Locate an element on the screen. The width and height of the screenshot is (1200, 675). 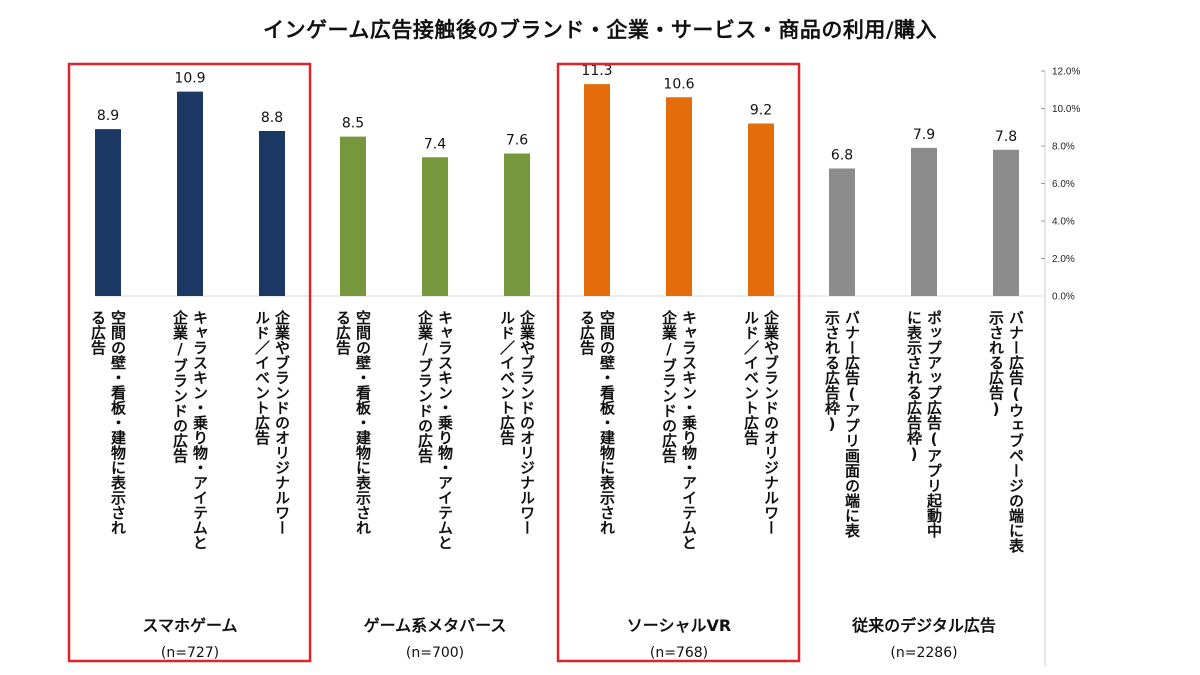
y-tick-label: 12.0% is located at coordinates (1066, 72).